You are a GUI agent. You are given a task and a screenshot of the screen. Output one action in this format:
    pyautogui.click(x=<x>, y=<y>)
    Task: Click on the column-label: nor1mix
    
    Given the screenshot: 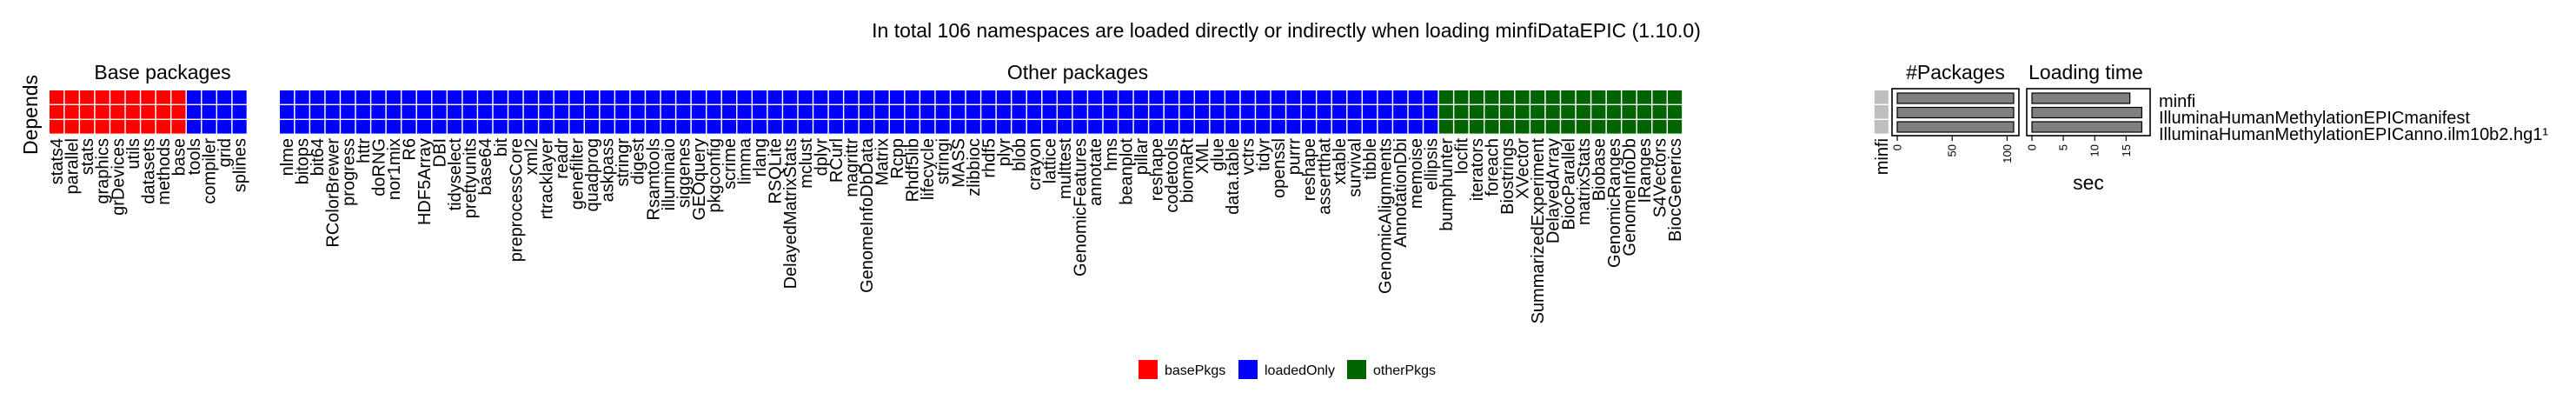 What is the action you would take?
    pyautogui.click(x=394, y=169)
    